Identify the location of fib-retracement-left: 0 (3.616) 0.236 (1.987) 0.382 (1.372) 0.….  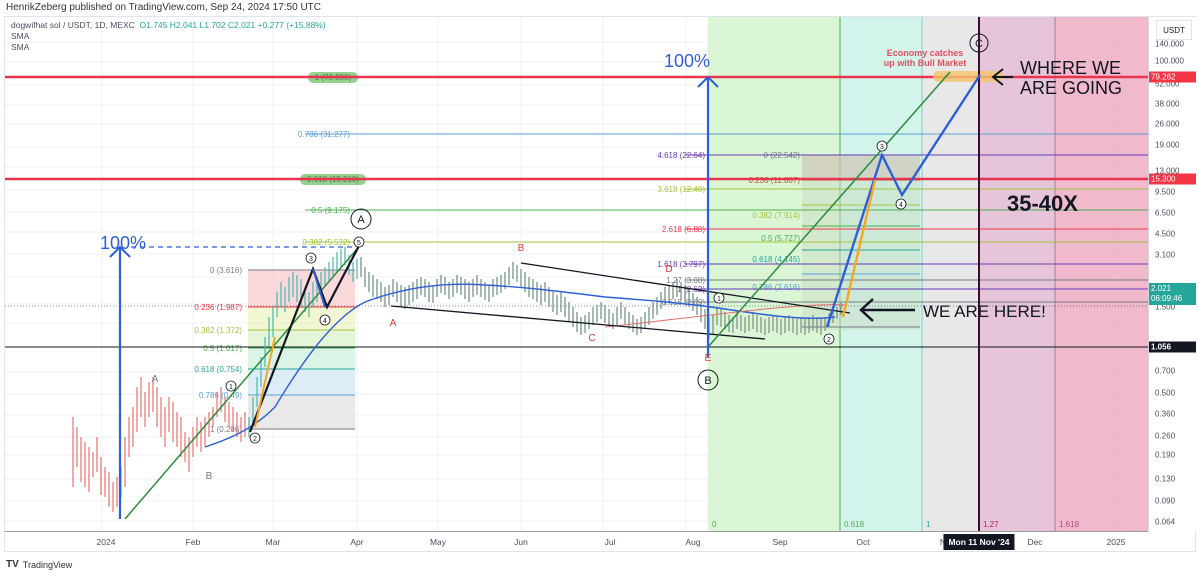
(274, 350).